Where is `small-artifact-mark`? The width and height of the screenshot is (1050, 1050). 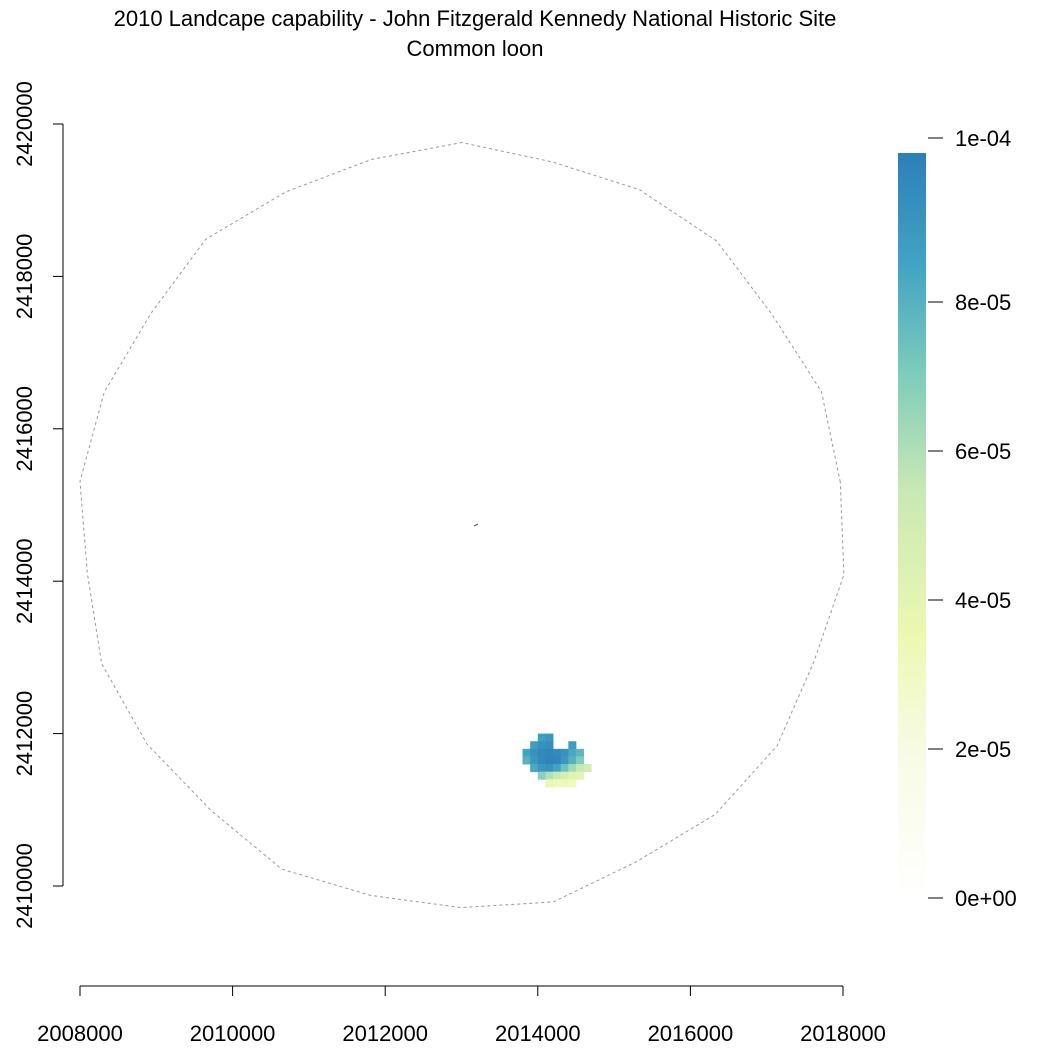
small-artifact-mark is located at coordinates (476, 525).